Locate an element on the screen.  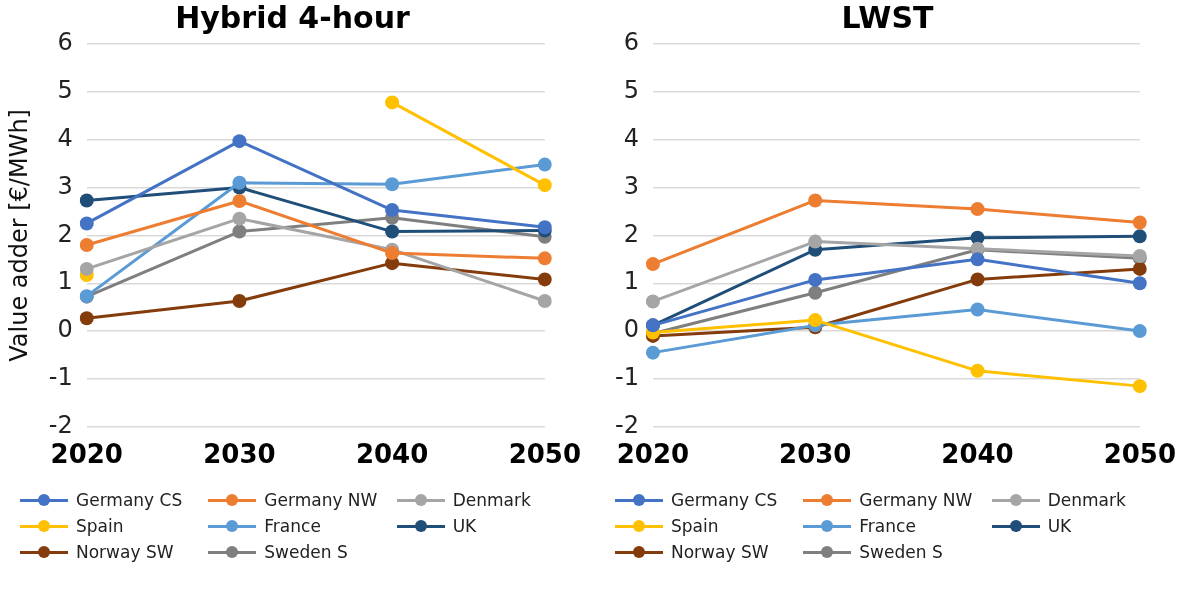
chart-title: Hybrid 4-hour is located at coordinates (292, 17).